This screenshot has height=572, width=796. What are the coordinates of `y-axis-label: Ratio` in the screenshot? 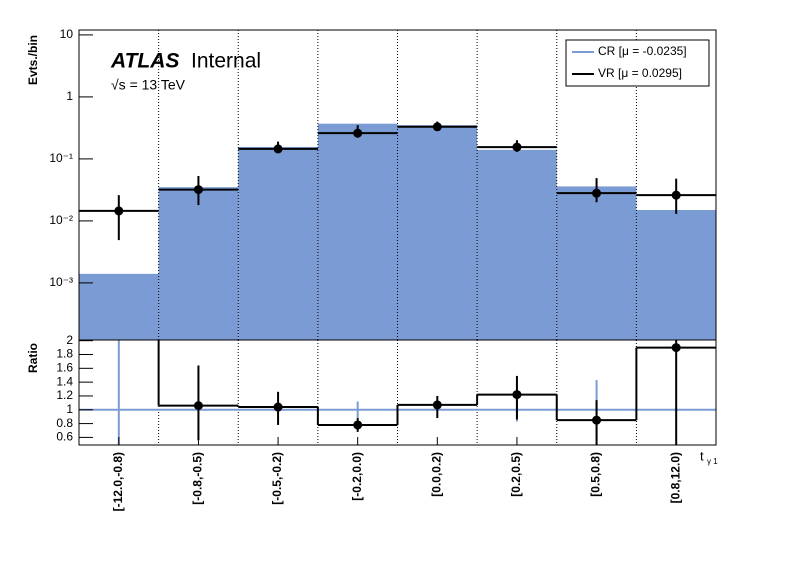 It's located at (33, 358).